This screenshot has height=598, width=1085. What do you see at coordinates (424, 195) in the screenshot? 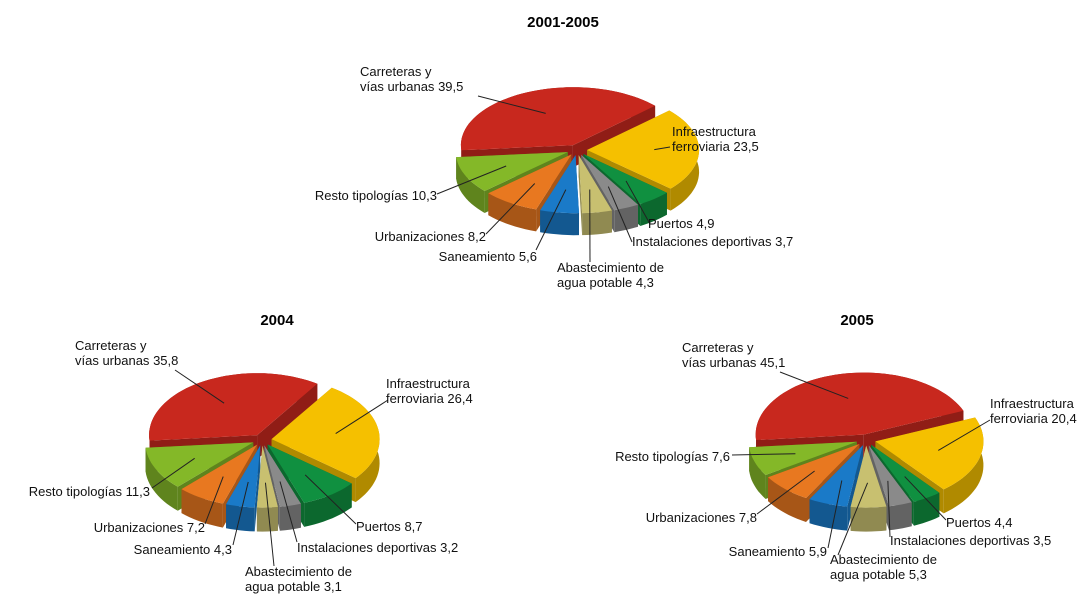
I see `value-label: 10,3` at bounding box center [424, 195].